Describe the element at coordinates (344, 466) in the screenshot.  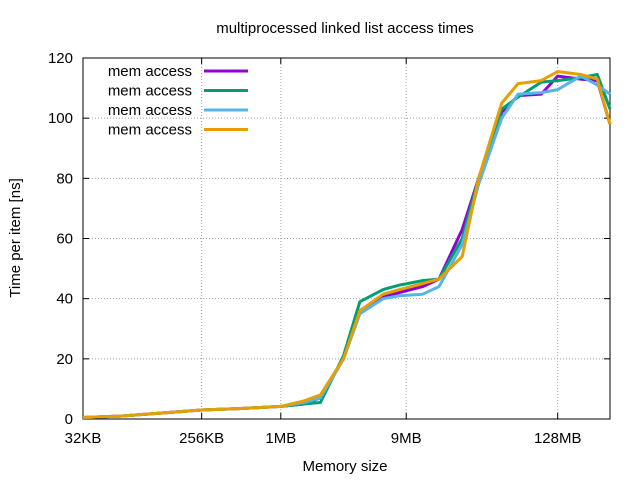
I see `x-axis-label: Memory size` at that location.